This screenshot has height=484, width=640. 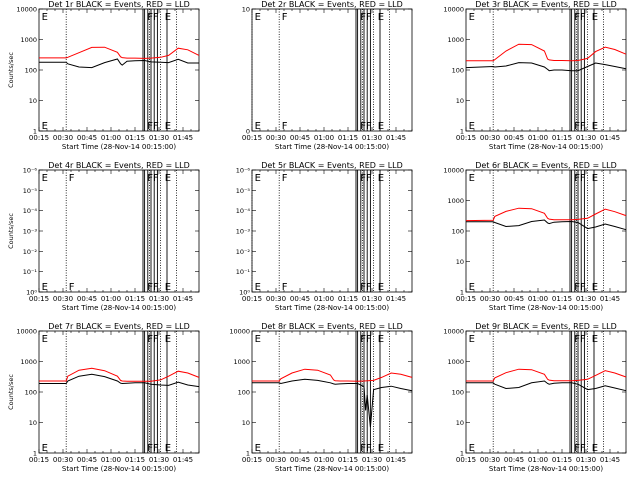 What do you see at coordinates (285, 287) in the screenshot?
I see `flag-label-bottom: F` at bounding box center [285, 287].